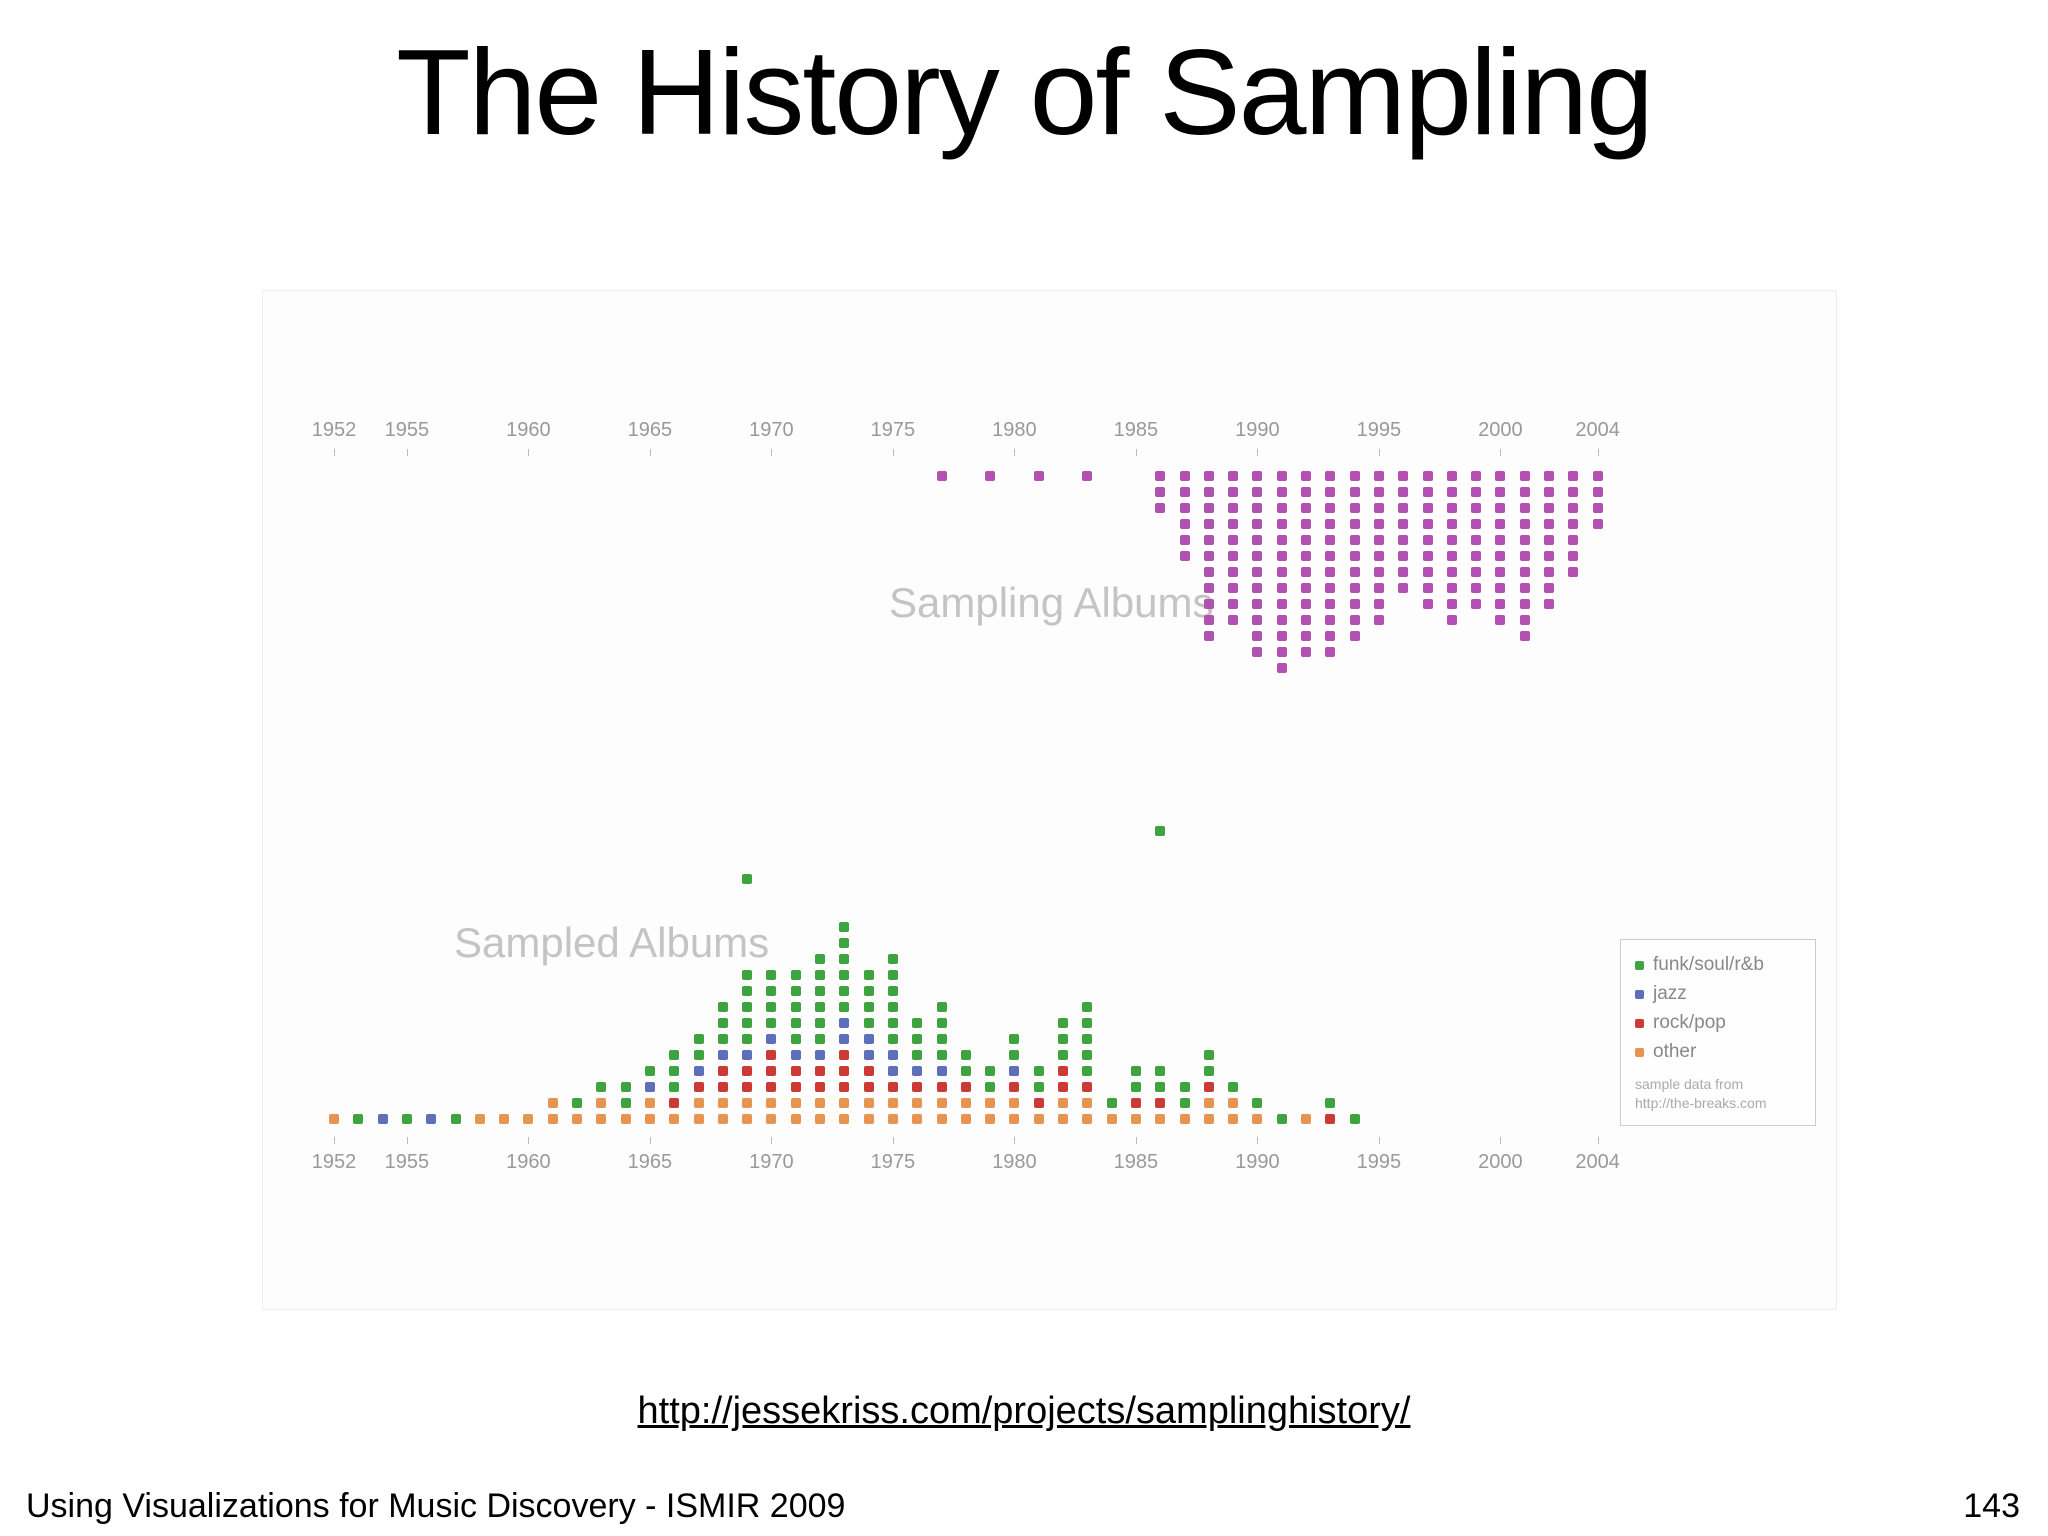 Image resolution: width=2048 pixels, height=1536 pixels. What do you see at coordinates (1379, 430) in the screenshot?
I see `axis-tick-label: 1995` at bounding box center [1379, 430].